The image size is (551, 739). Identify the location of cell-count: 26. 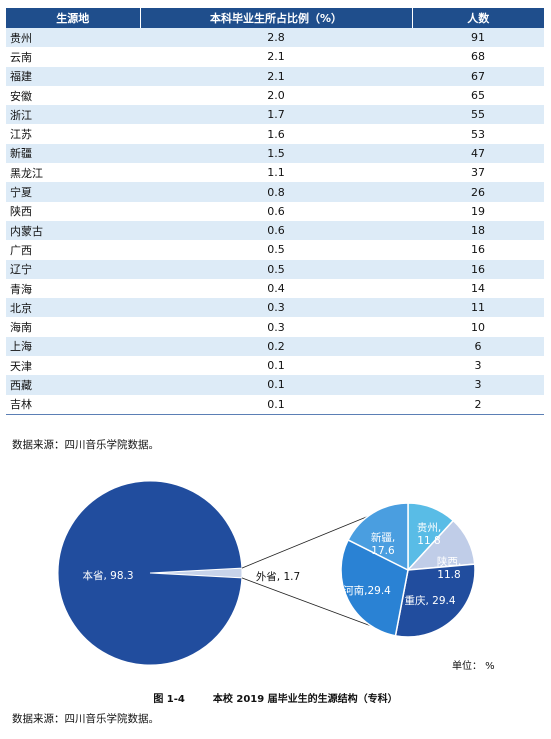
(478, 192).